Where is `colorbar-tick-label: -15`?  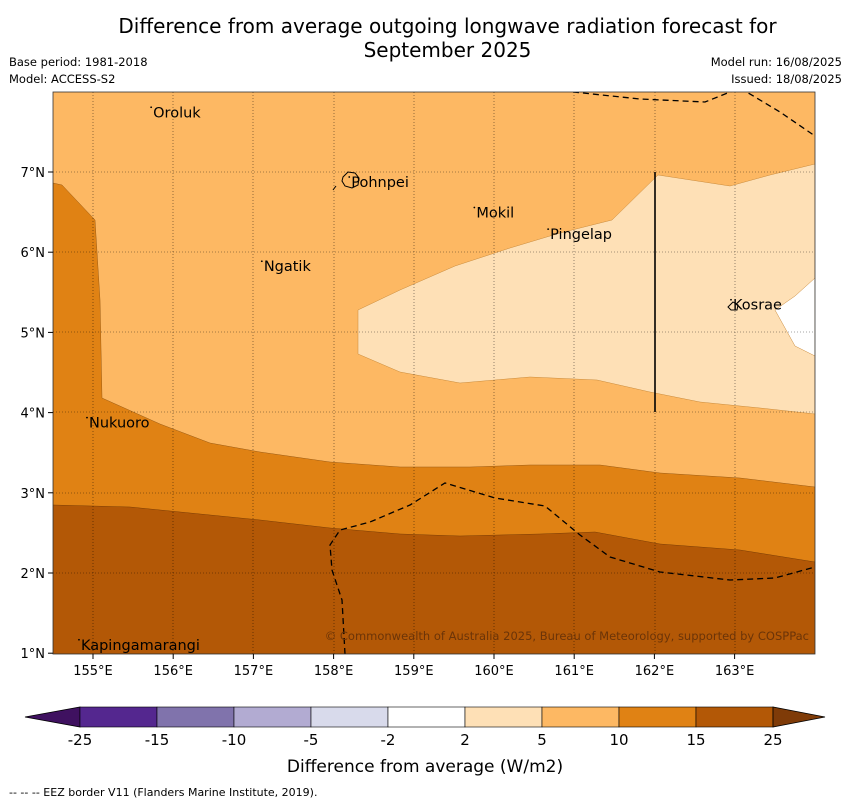
colorbar-tick-label: -15 is located at coordinates (157, 740).